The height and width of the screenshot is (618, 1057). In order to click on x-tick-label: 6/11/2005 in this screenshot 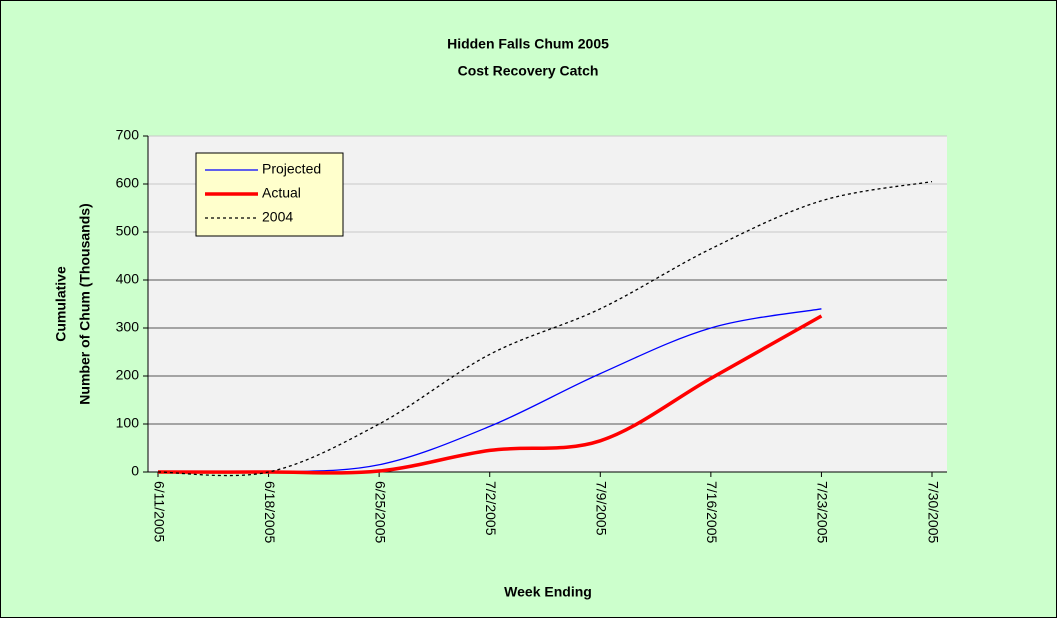, I will do `click(159, 511)`.